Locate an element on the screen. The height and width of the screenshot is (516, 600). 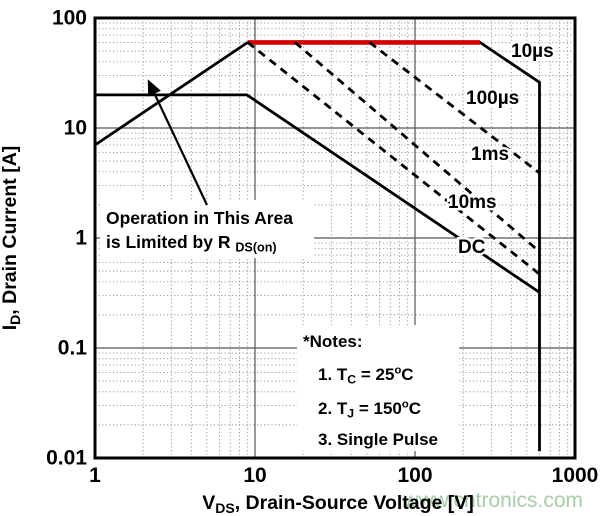
note-item-2: 2. TJ = 150oC is located at coordinates (369, 410).